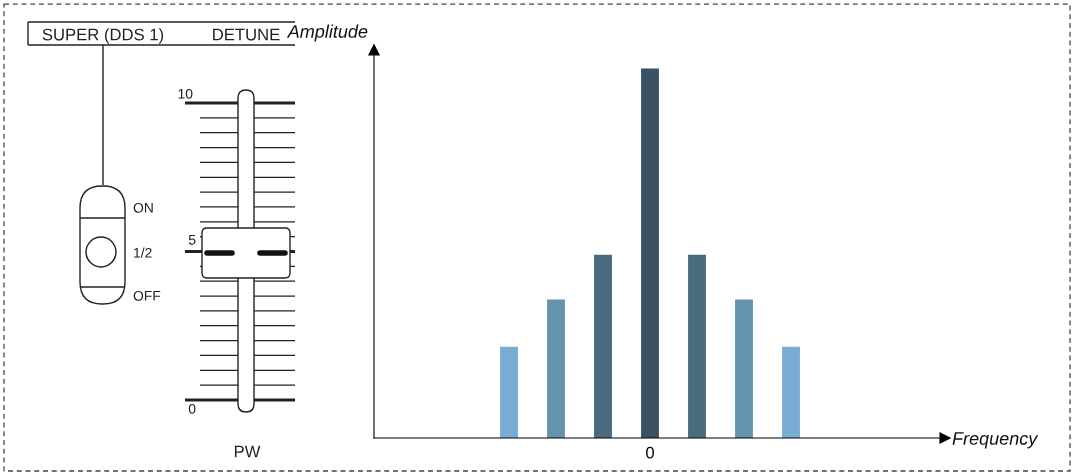 The width and height of the screenshot is (1075, 475). What do you see at coordinates (192, 408) in the screenshot?
I see `text: 0` at bounding box center [192, 408].